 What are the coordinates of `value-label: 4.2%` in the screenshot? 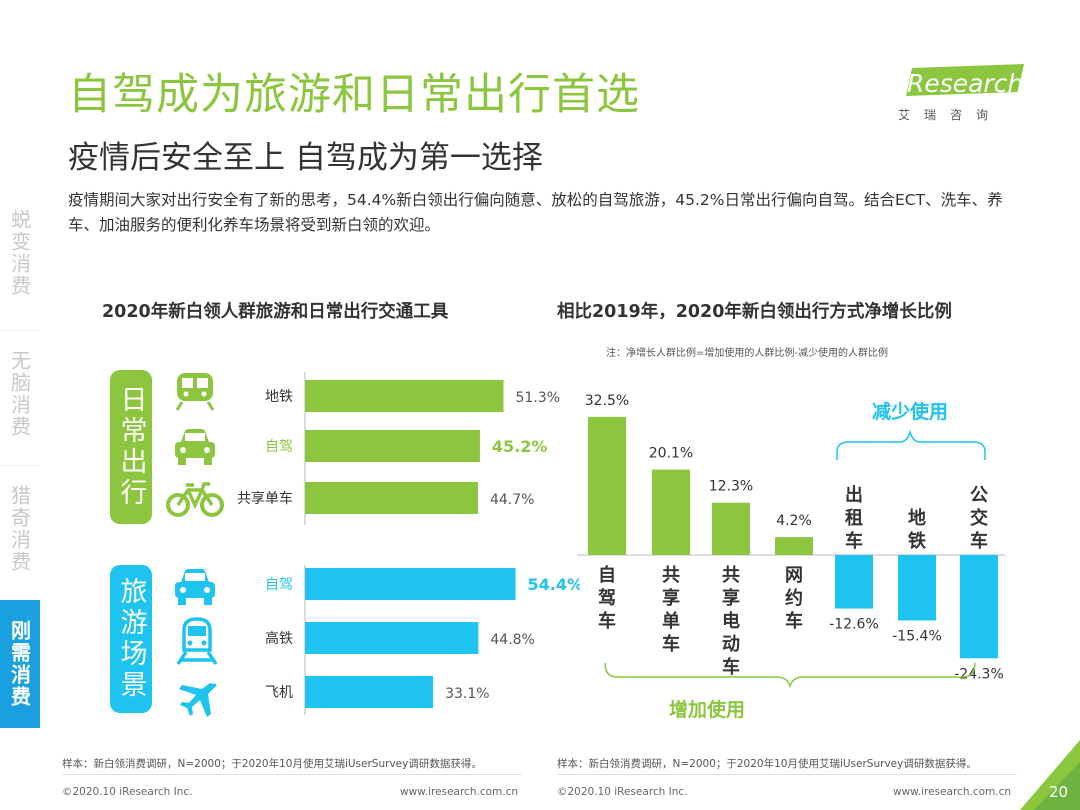 It's located at (794, 521).